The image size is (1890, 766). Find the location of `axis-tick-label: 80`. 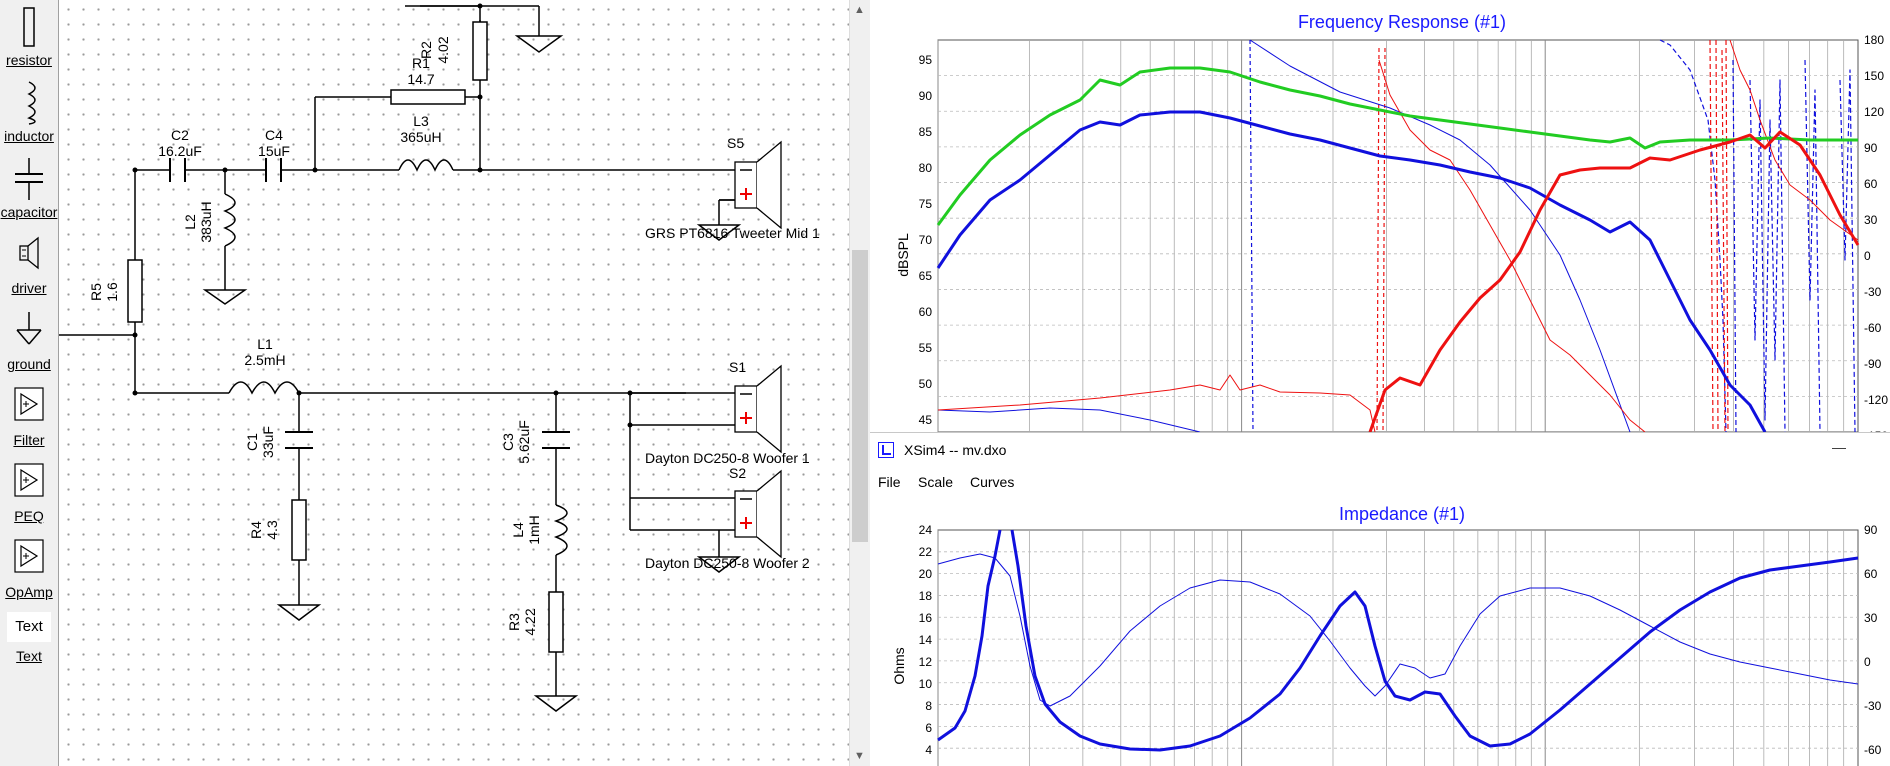

axis-tick-label: 80 is located at coordinates (926, 168).